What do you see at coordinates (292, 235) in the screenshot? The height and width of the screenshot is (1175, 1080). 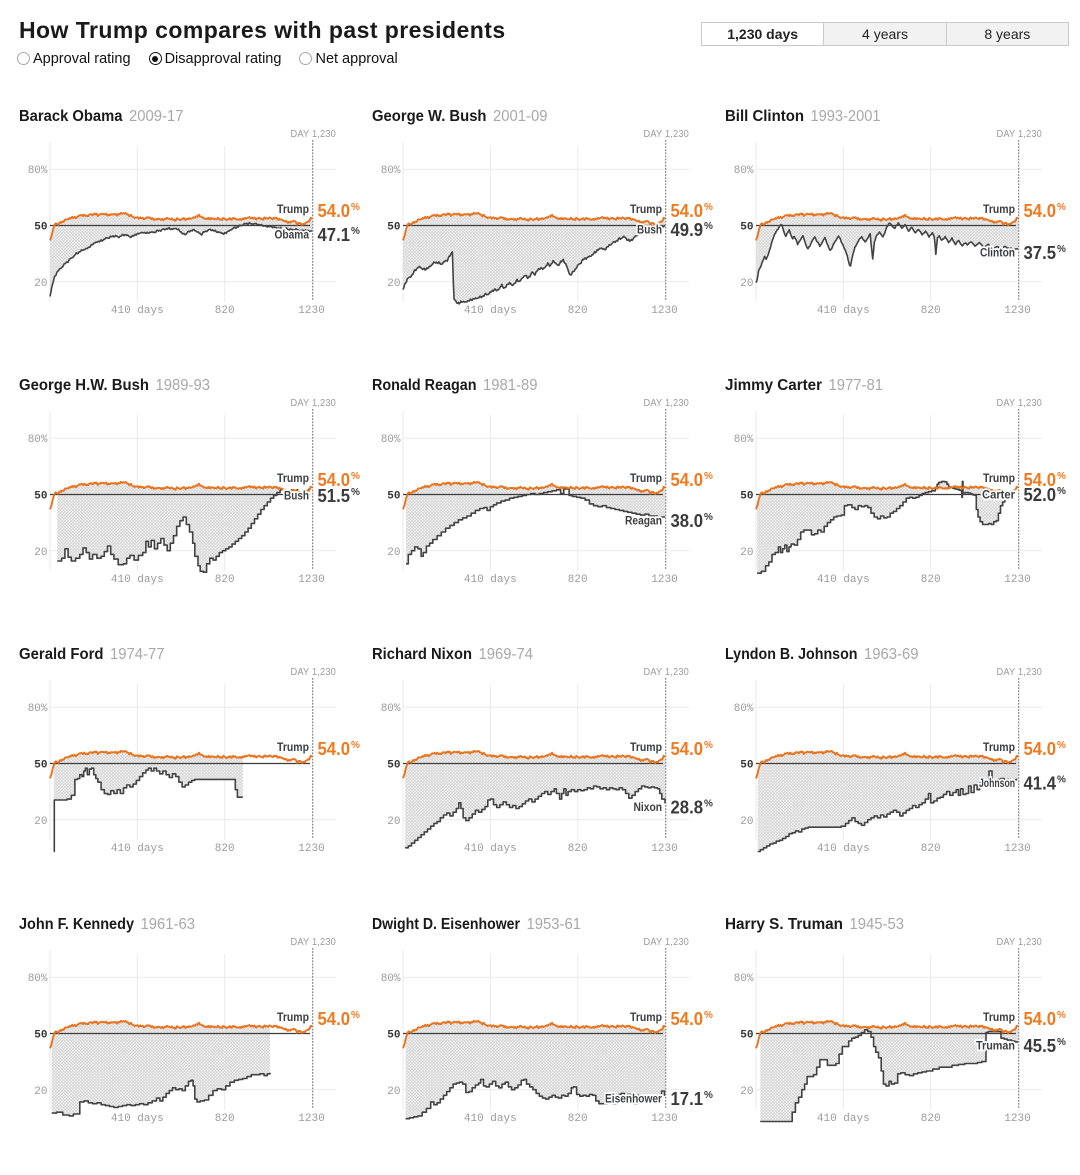 I see `svg-text: Obama` at bounding box center [292, 235].